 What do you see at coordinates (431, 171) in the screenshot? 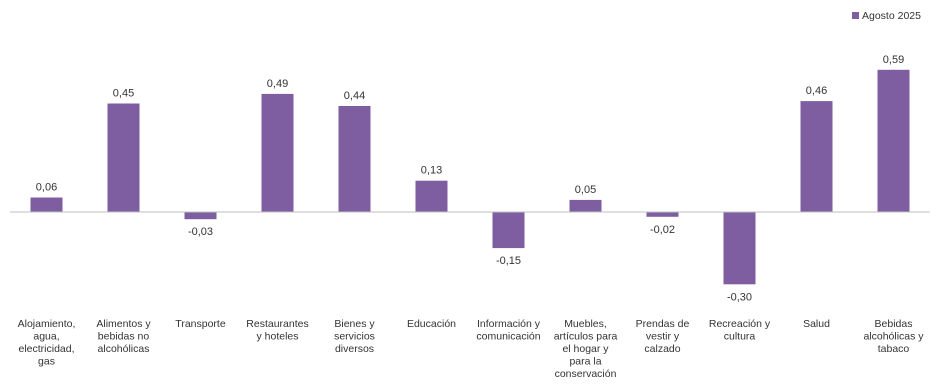
I see `bar-value-label: 0,13` at bounding box center [431, 171].